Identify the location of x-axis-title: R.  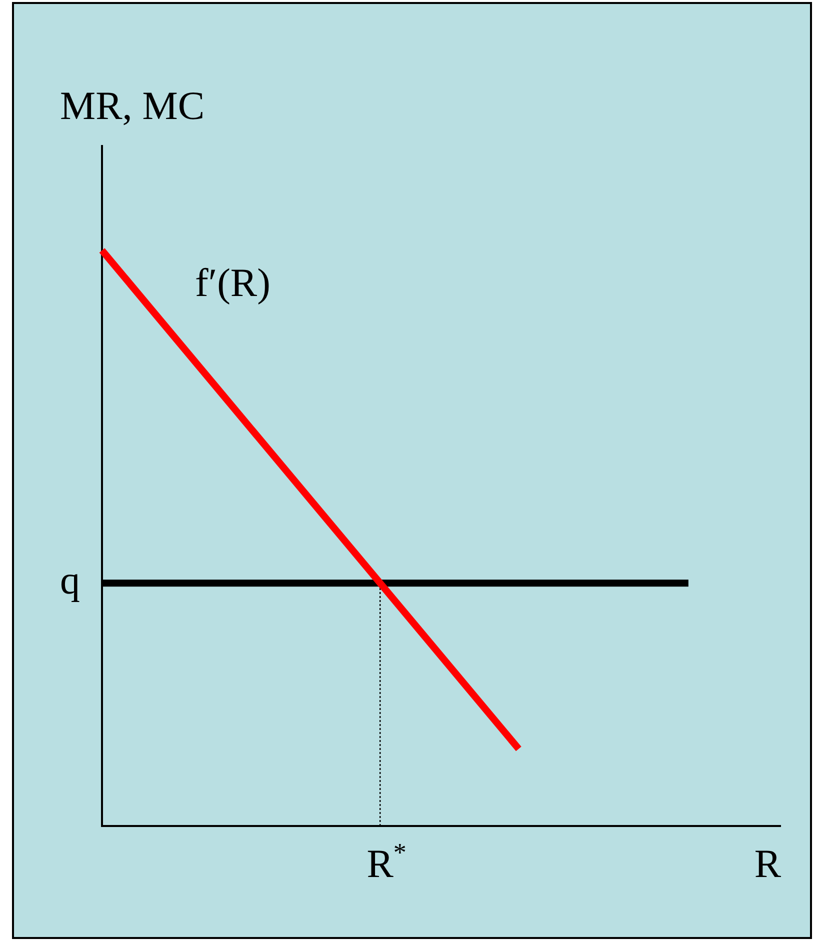
(768, 863).